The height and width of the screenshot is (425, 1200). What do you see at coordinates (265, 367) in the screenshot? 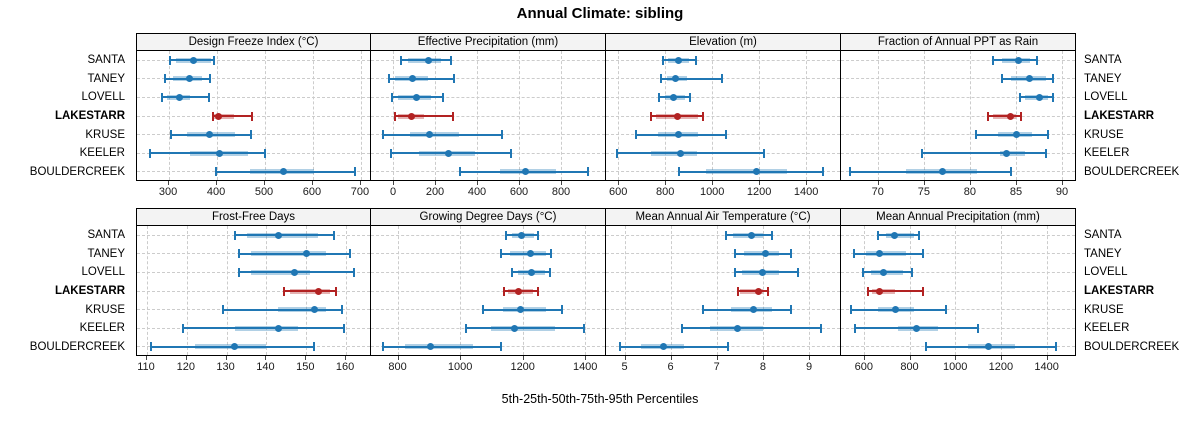
I see `tick-label: 140` at bounding box center [265, 367].